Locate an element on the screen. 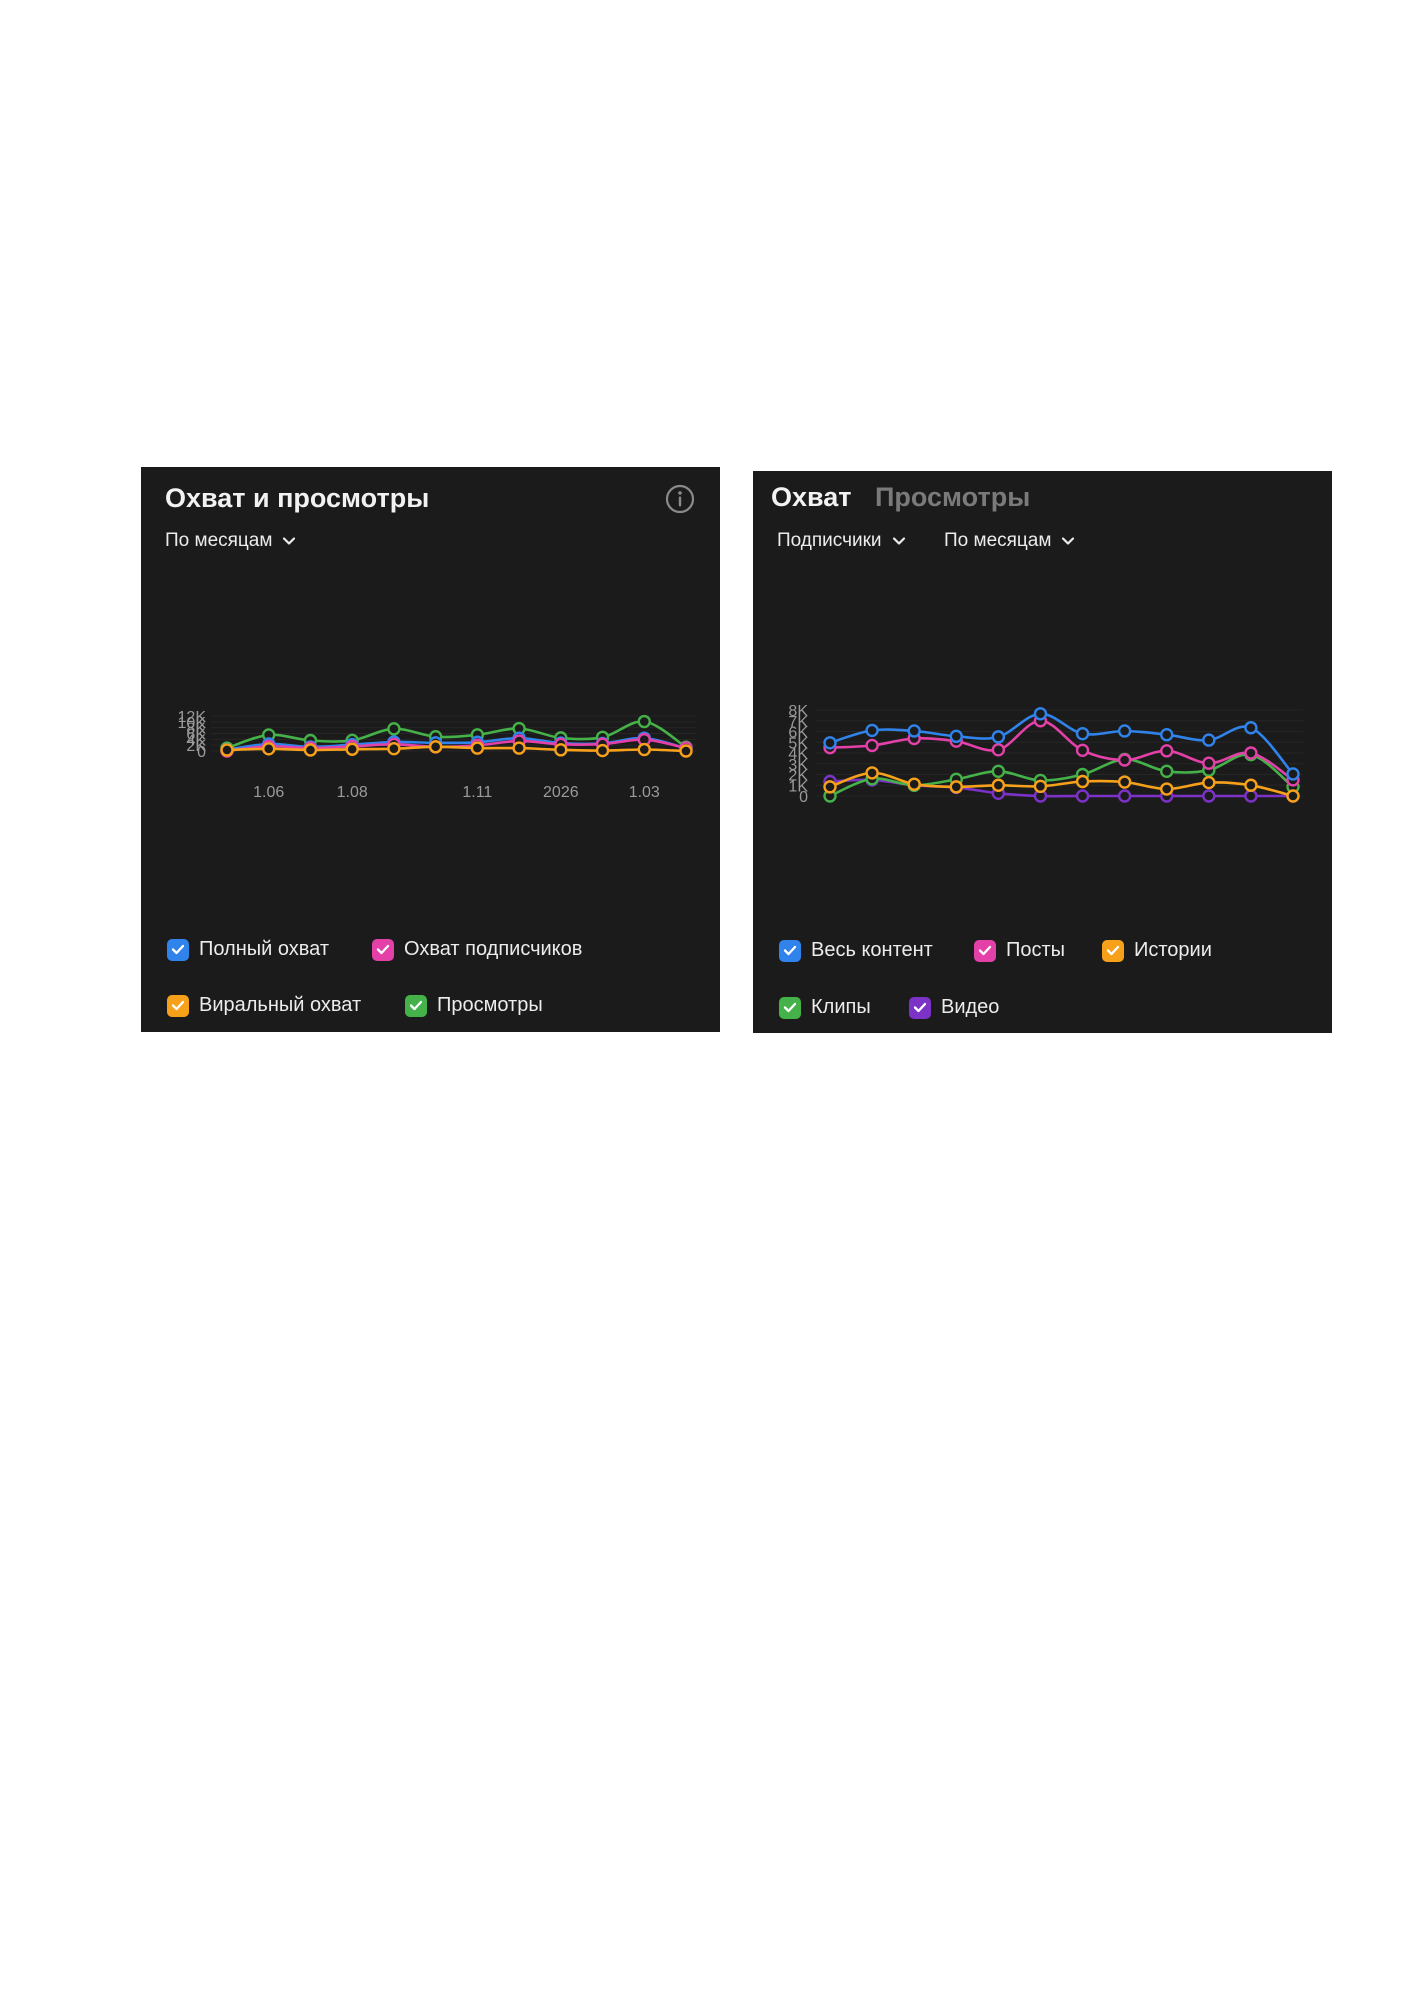  legend-label: Истории is located at coordinates (1173, 950).